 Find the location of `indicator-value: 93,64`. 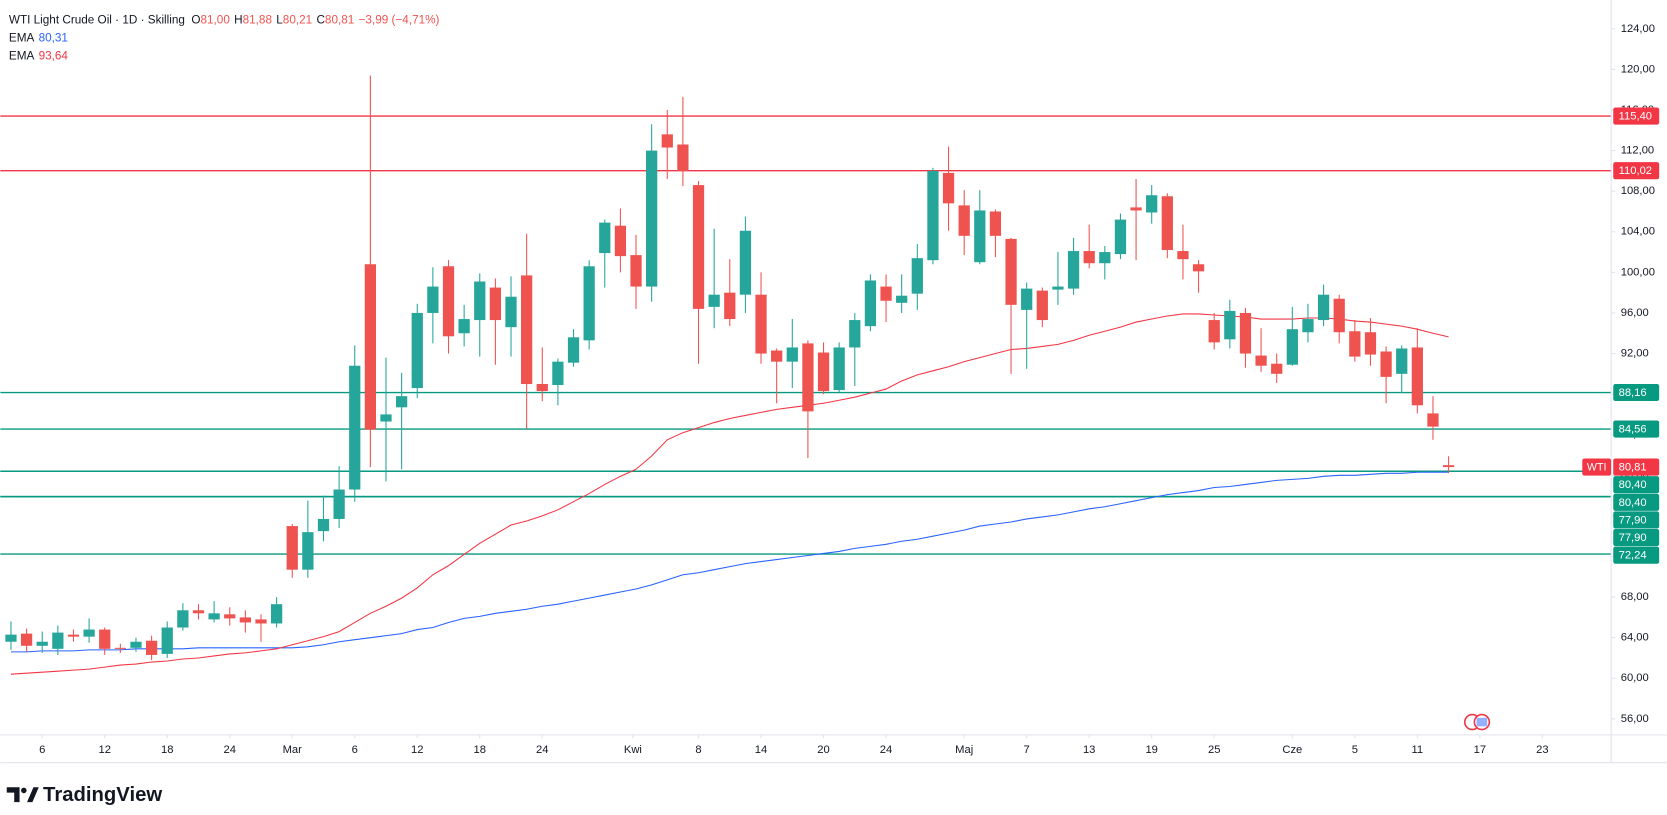

indicator-value: 93,64 is located at coordinates (54, 56).